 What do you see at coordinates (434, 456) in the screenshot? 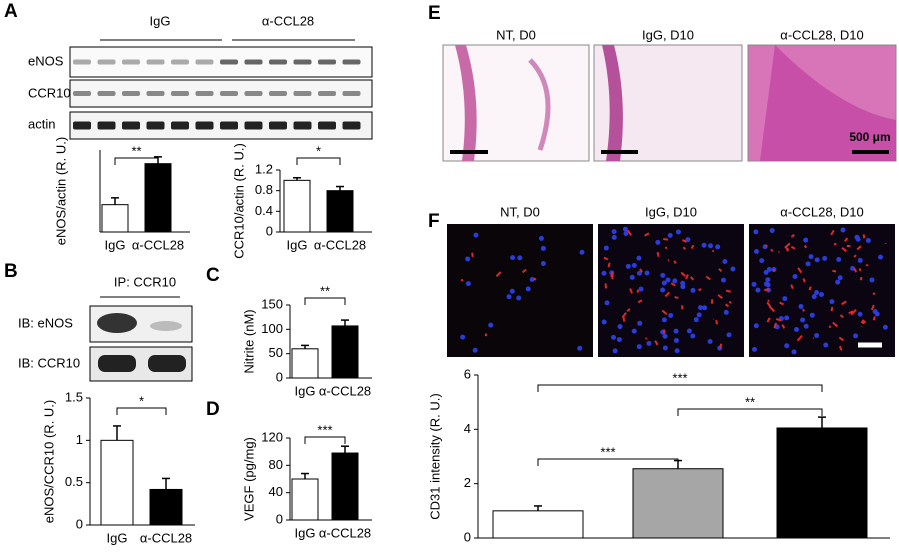
I see `y-axis-label: CD31 intensity (R. U.)` at bounding box center [434, 456].